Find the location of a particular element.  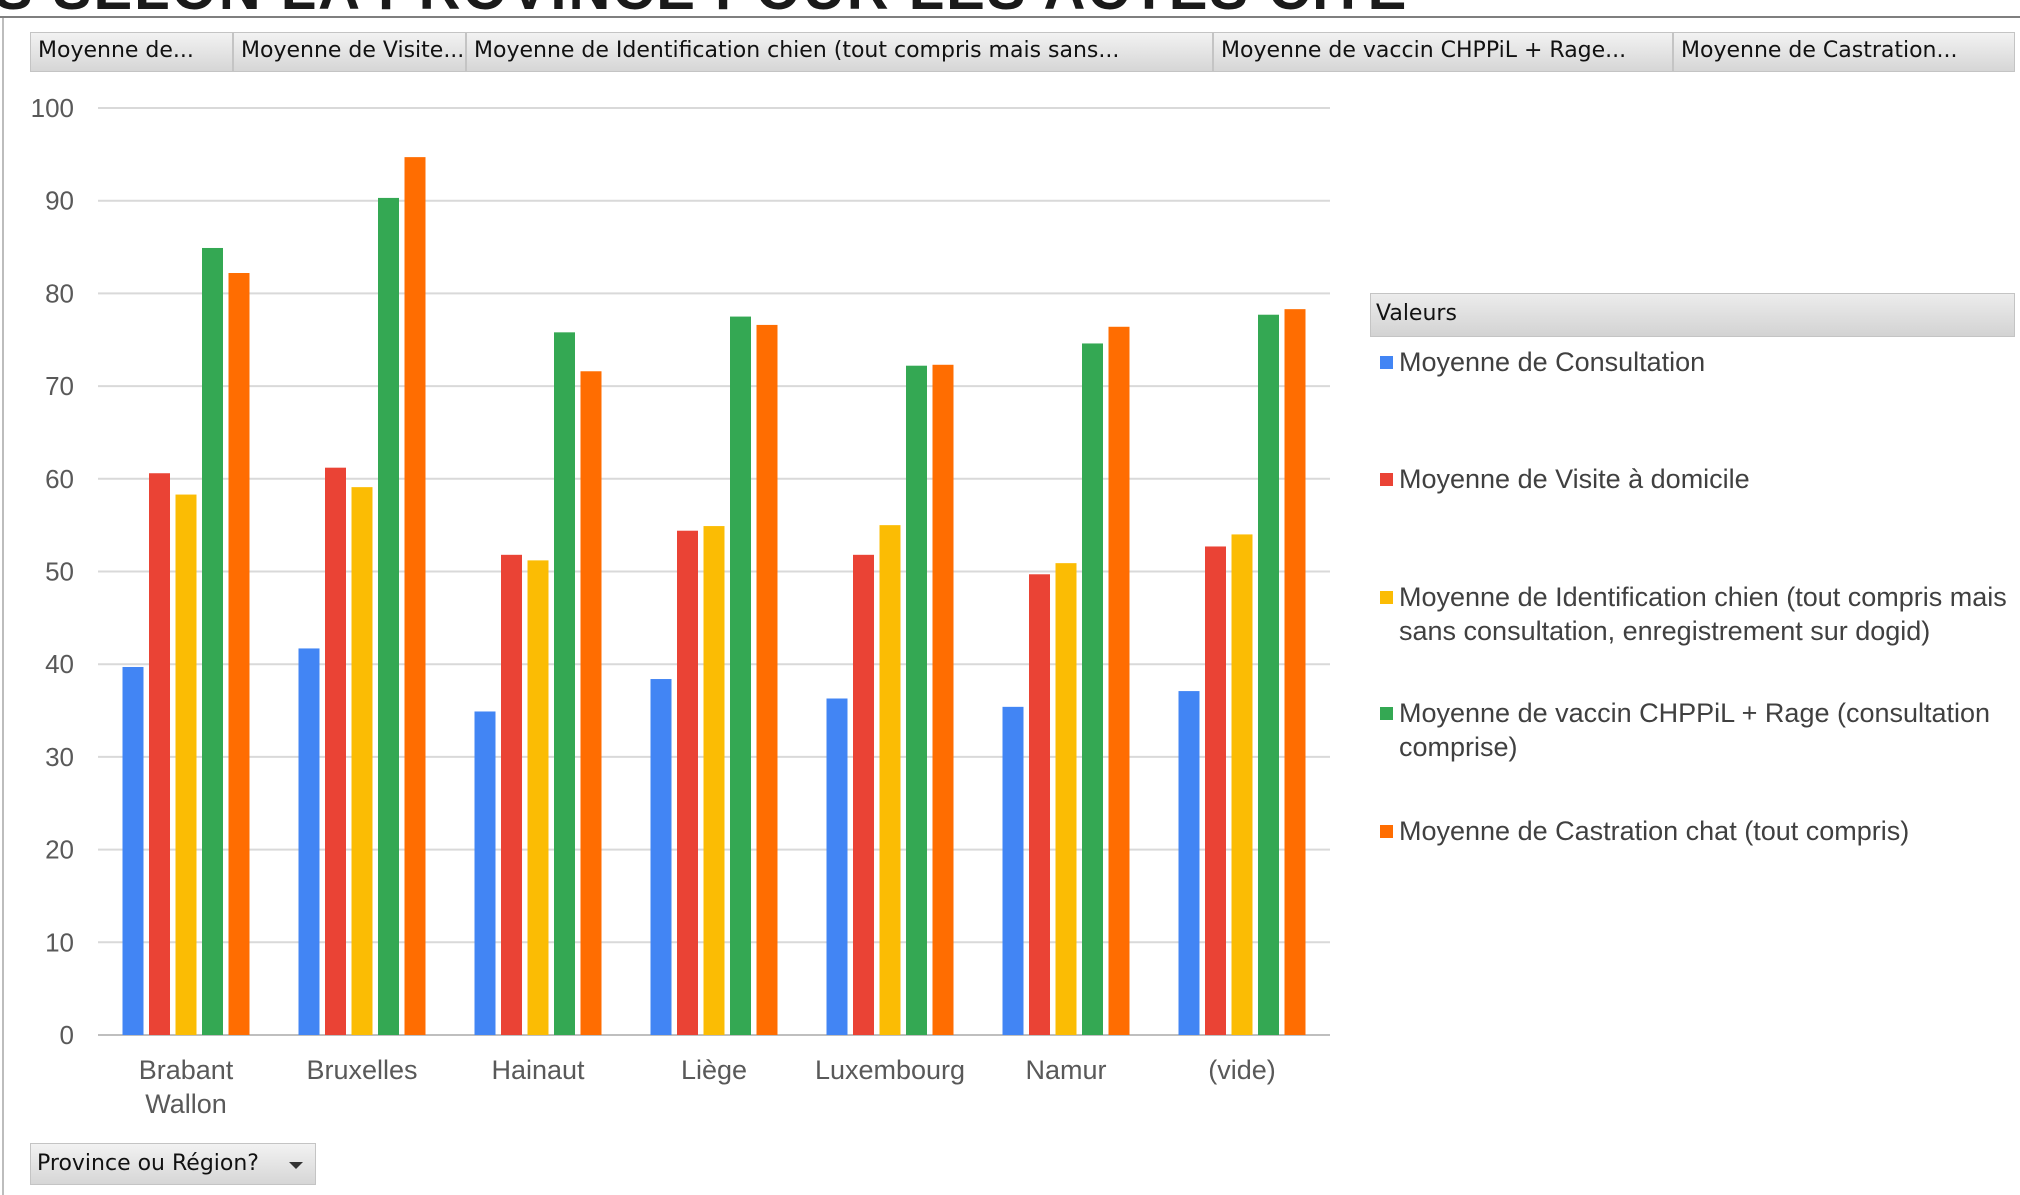

y-tick-label: 80 is located at coordinates (59, 293).